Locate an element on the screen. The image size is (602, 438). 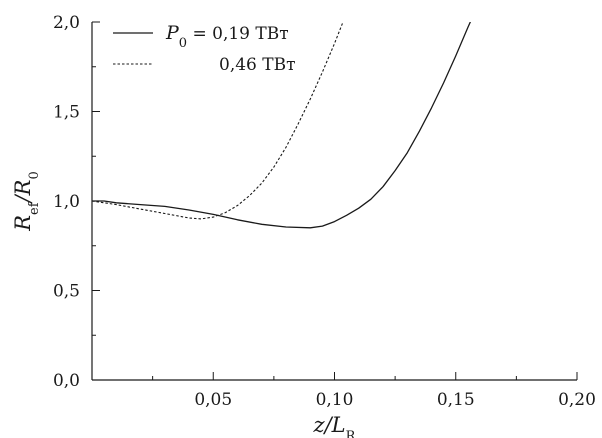
y-tick-label: 0,0 is located at coordinates (66, 381).